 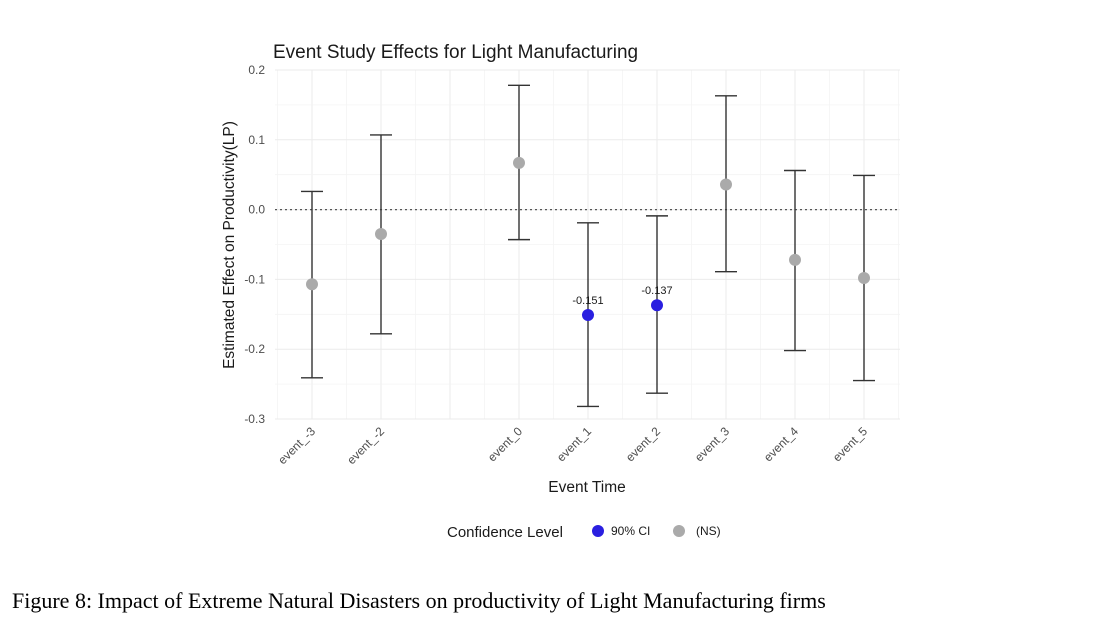 I want to click on legend-marker-90ci, so click(x=598, y=531).